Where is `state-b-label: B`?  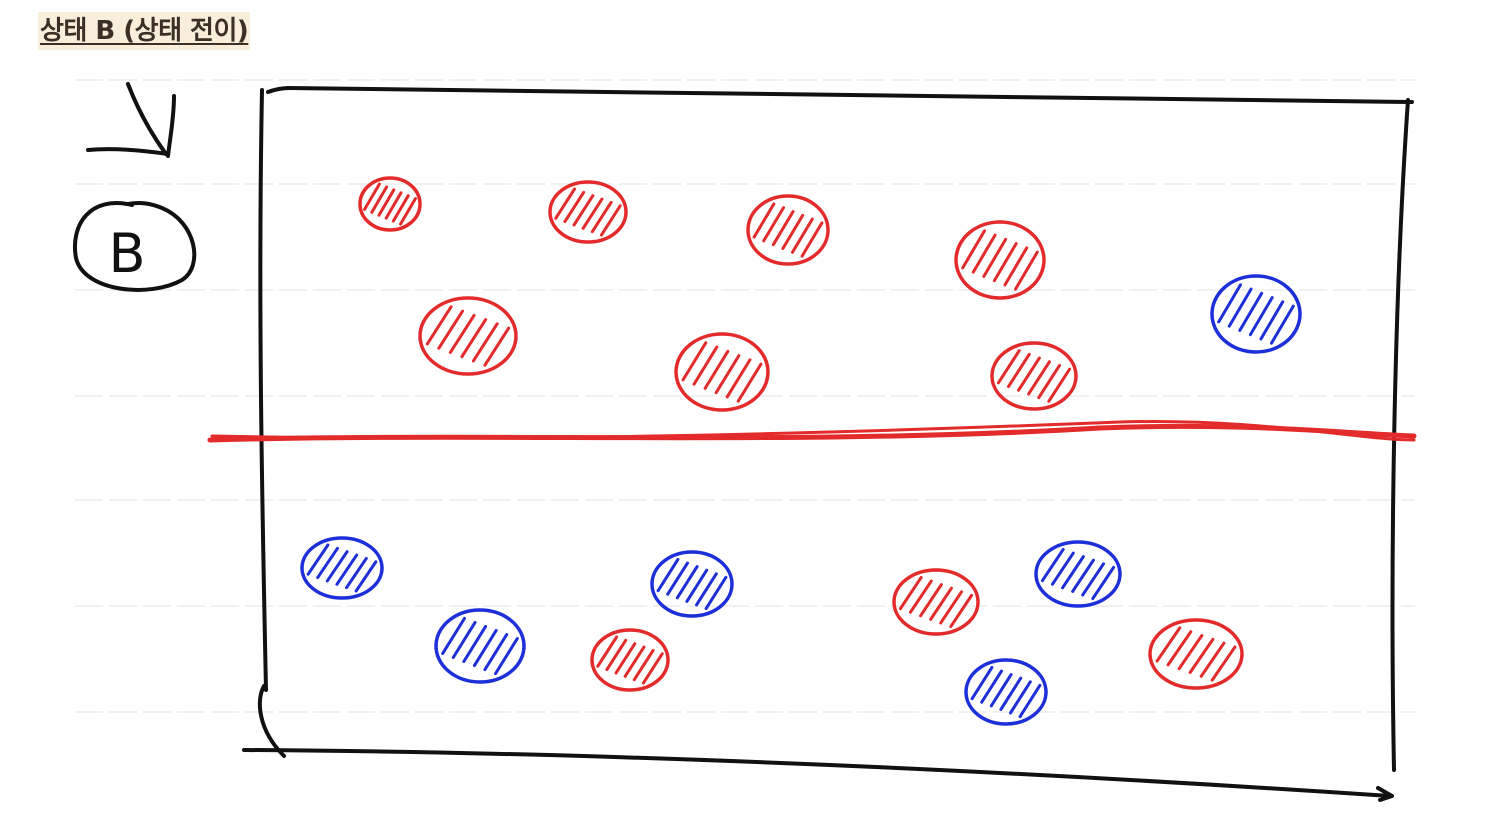
state-b-label: B is located at coordinates (135, 246).